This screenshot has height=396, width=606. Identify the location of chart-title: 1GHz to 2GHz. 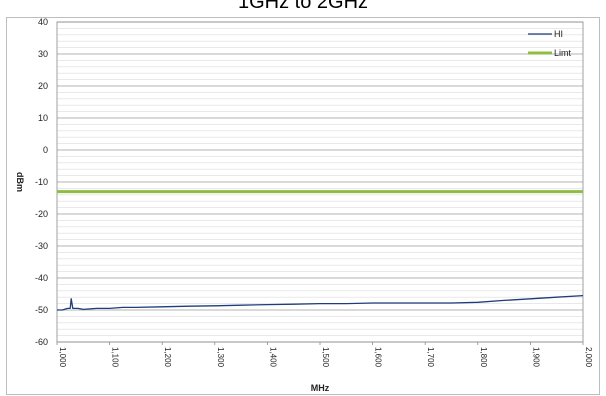
(303, 6).